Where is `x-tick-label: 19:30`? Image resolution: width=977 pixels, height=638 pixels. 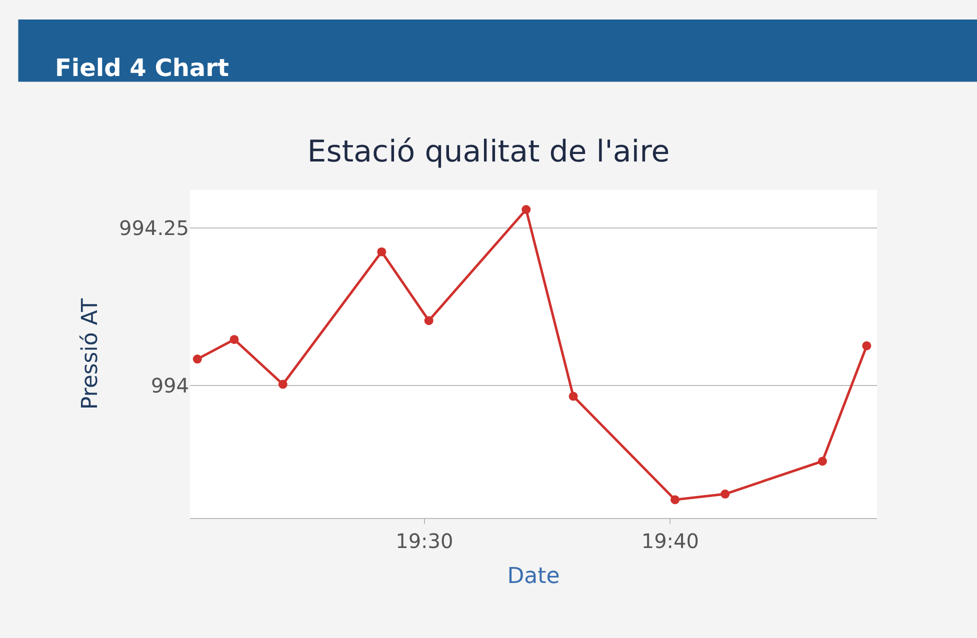 x-tick-label: 19:30 is located at coordinates (425, 541).